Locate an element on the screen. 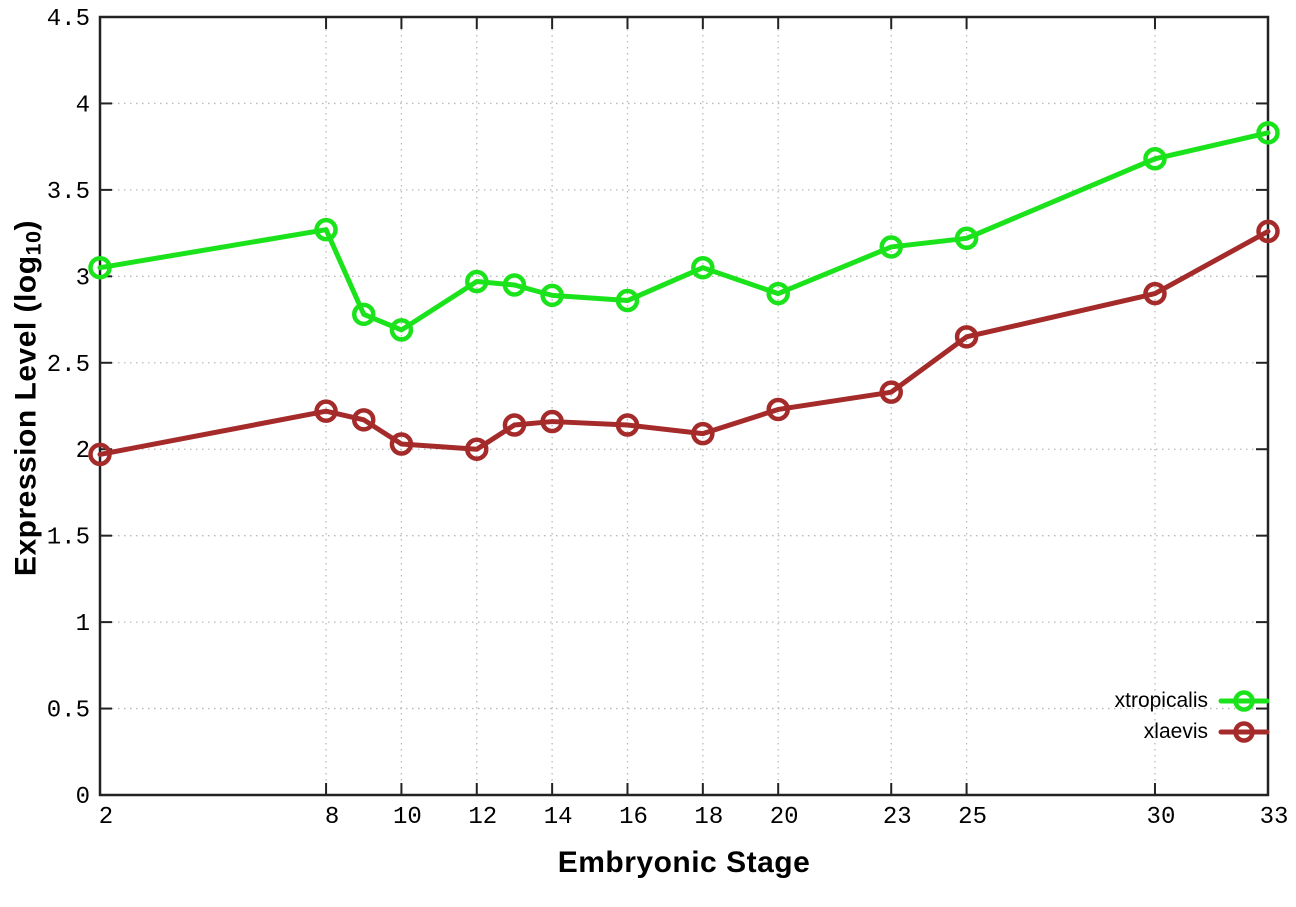  y-axis-title: Expression Level (log10) is located at coordinates (27, 398).